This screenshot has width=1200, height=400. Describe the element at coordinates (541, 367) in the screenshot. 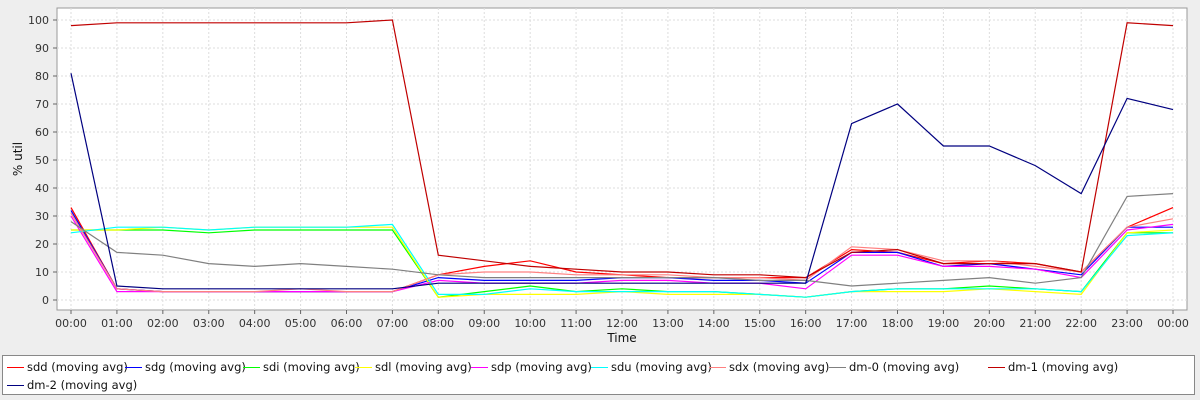

I see `legend-label: sdp (moving avg)` at that location.